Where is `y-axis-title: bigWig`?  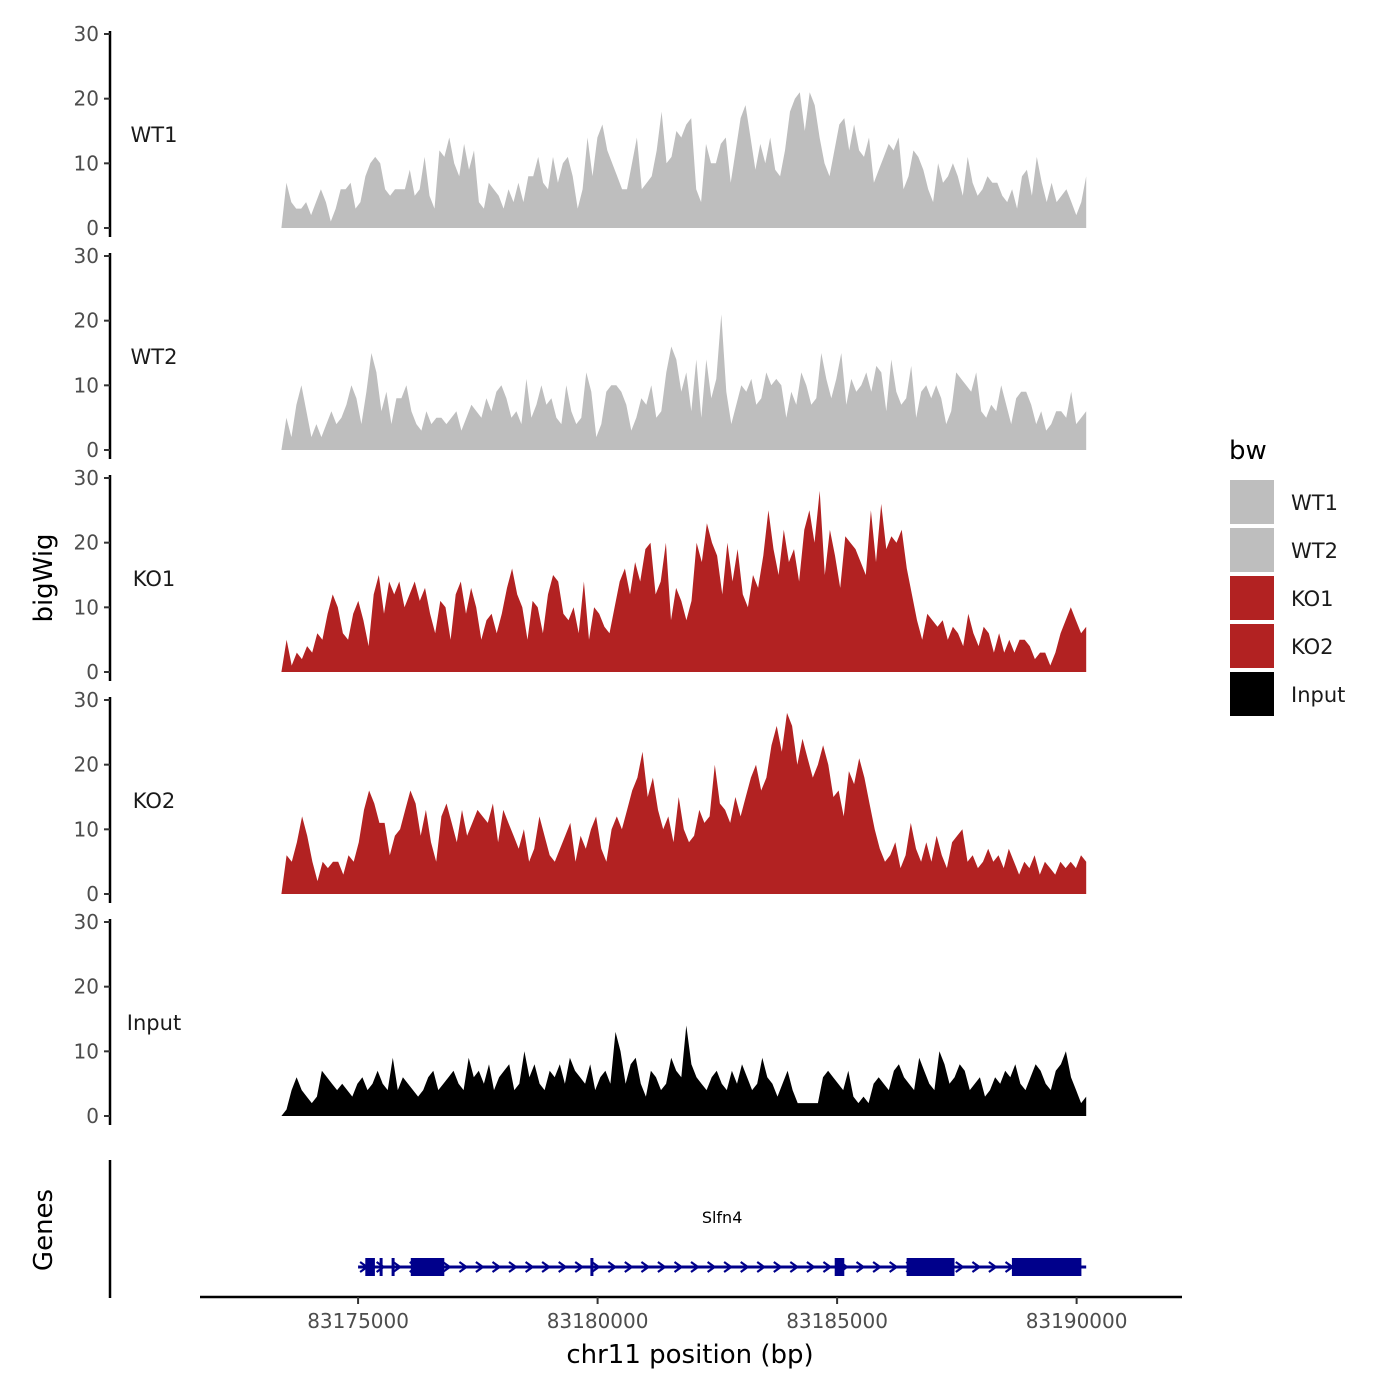 y-axis-title: bigWig is located at coordinates (44, 577).